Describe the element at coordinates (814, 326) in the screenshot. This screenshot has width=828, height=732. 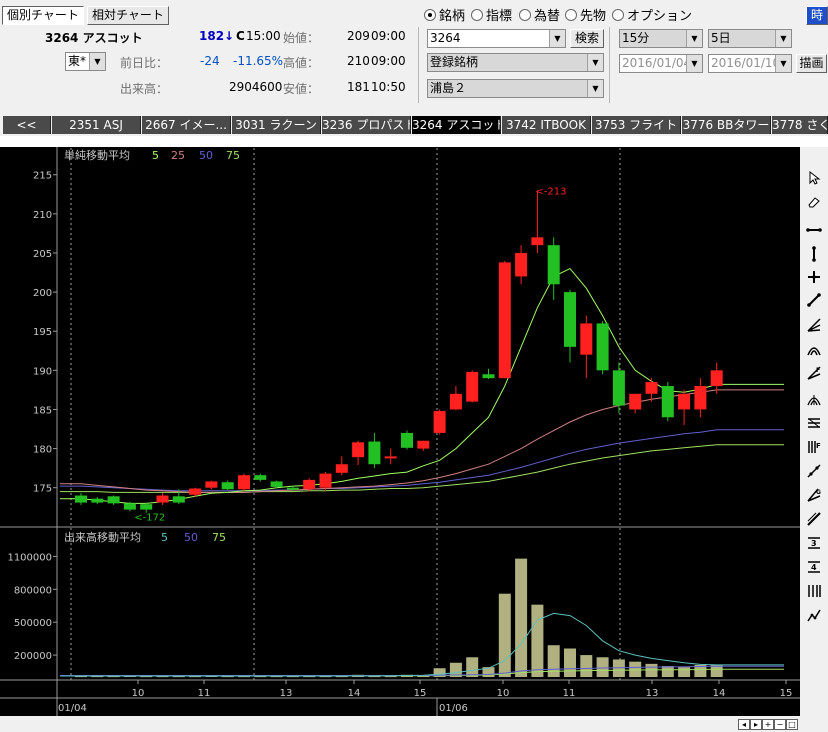
I see `fan-line-icon` at that location.